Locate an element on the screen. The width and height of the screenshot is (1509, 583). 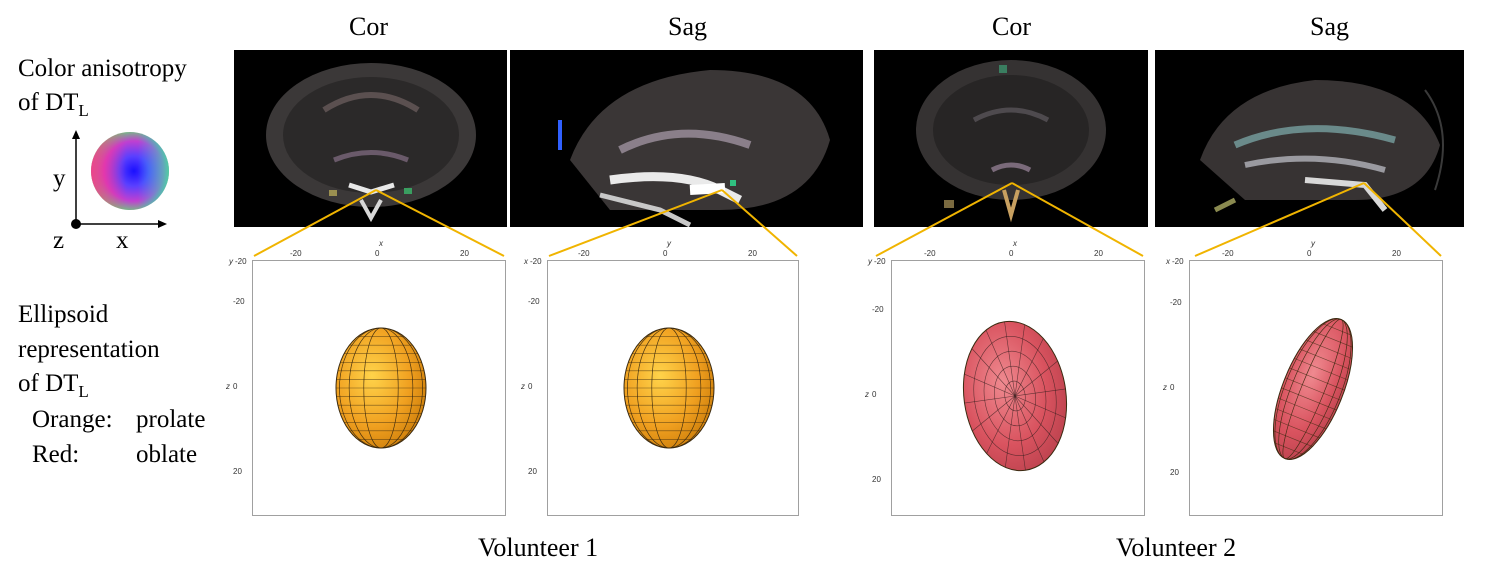
ellipsoid-plot-sag-volunteer-1: -20 0 20 y x -20 -20 0 20 z is located at coordinates (660, 377).